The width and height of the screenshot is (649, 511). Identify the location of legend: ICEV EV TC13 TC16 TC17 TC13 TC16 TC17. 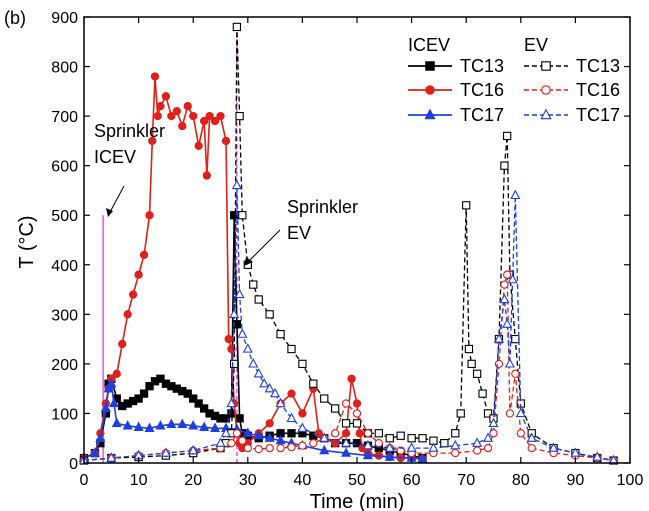
(514, 80).